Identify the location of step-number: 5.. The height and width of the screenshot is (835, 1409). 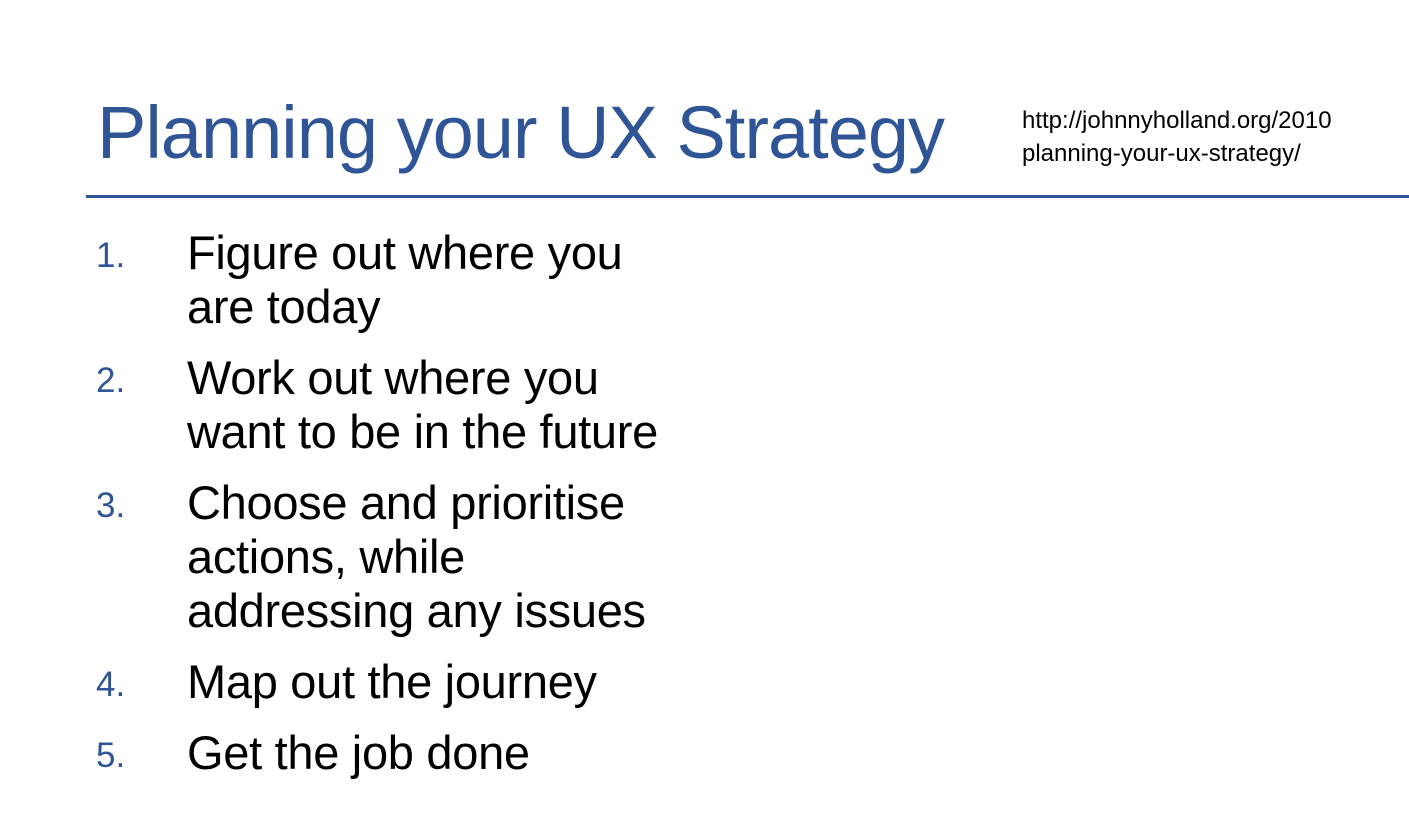
(111, 755).